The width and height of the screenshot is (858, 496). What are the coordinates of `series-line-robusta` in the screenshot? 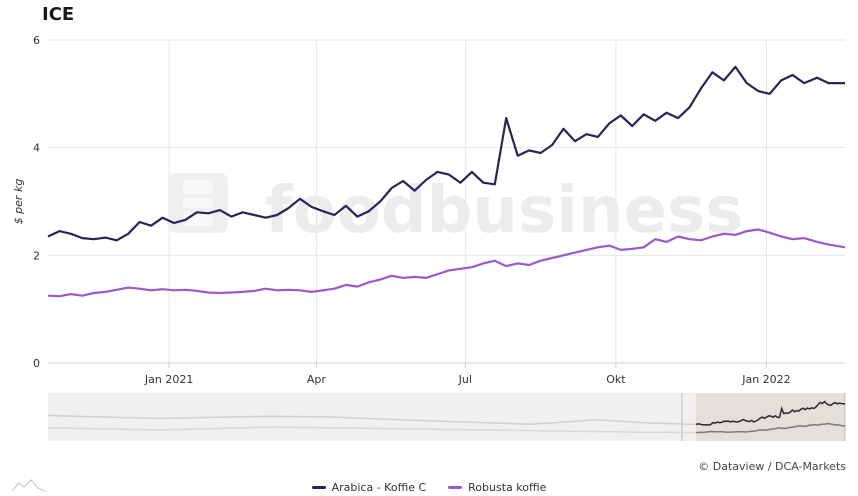 It's located at (446, 263).